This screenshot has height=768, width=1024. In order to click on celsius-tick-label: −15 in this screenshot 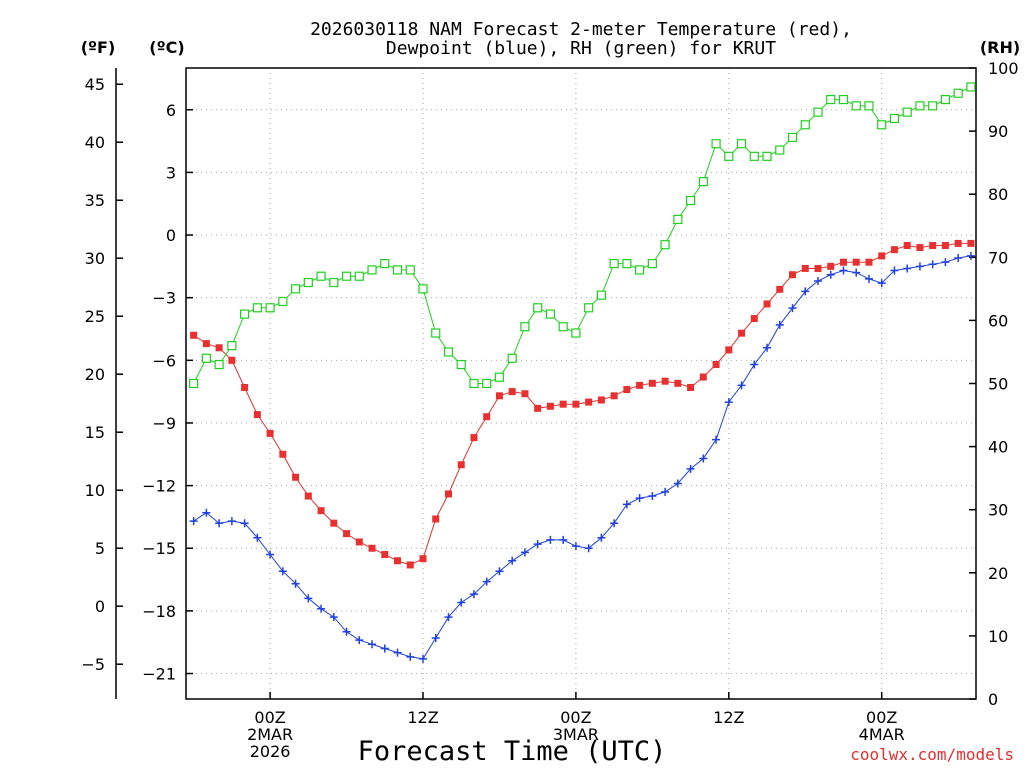, I will do `click(159, 548)`.